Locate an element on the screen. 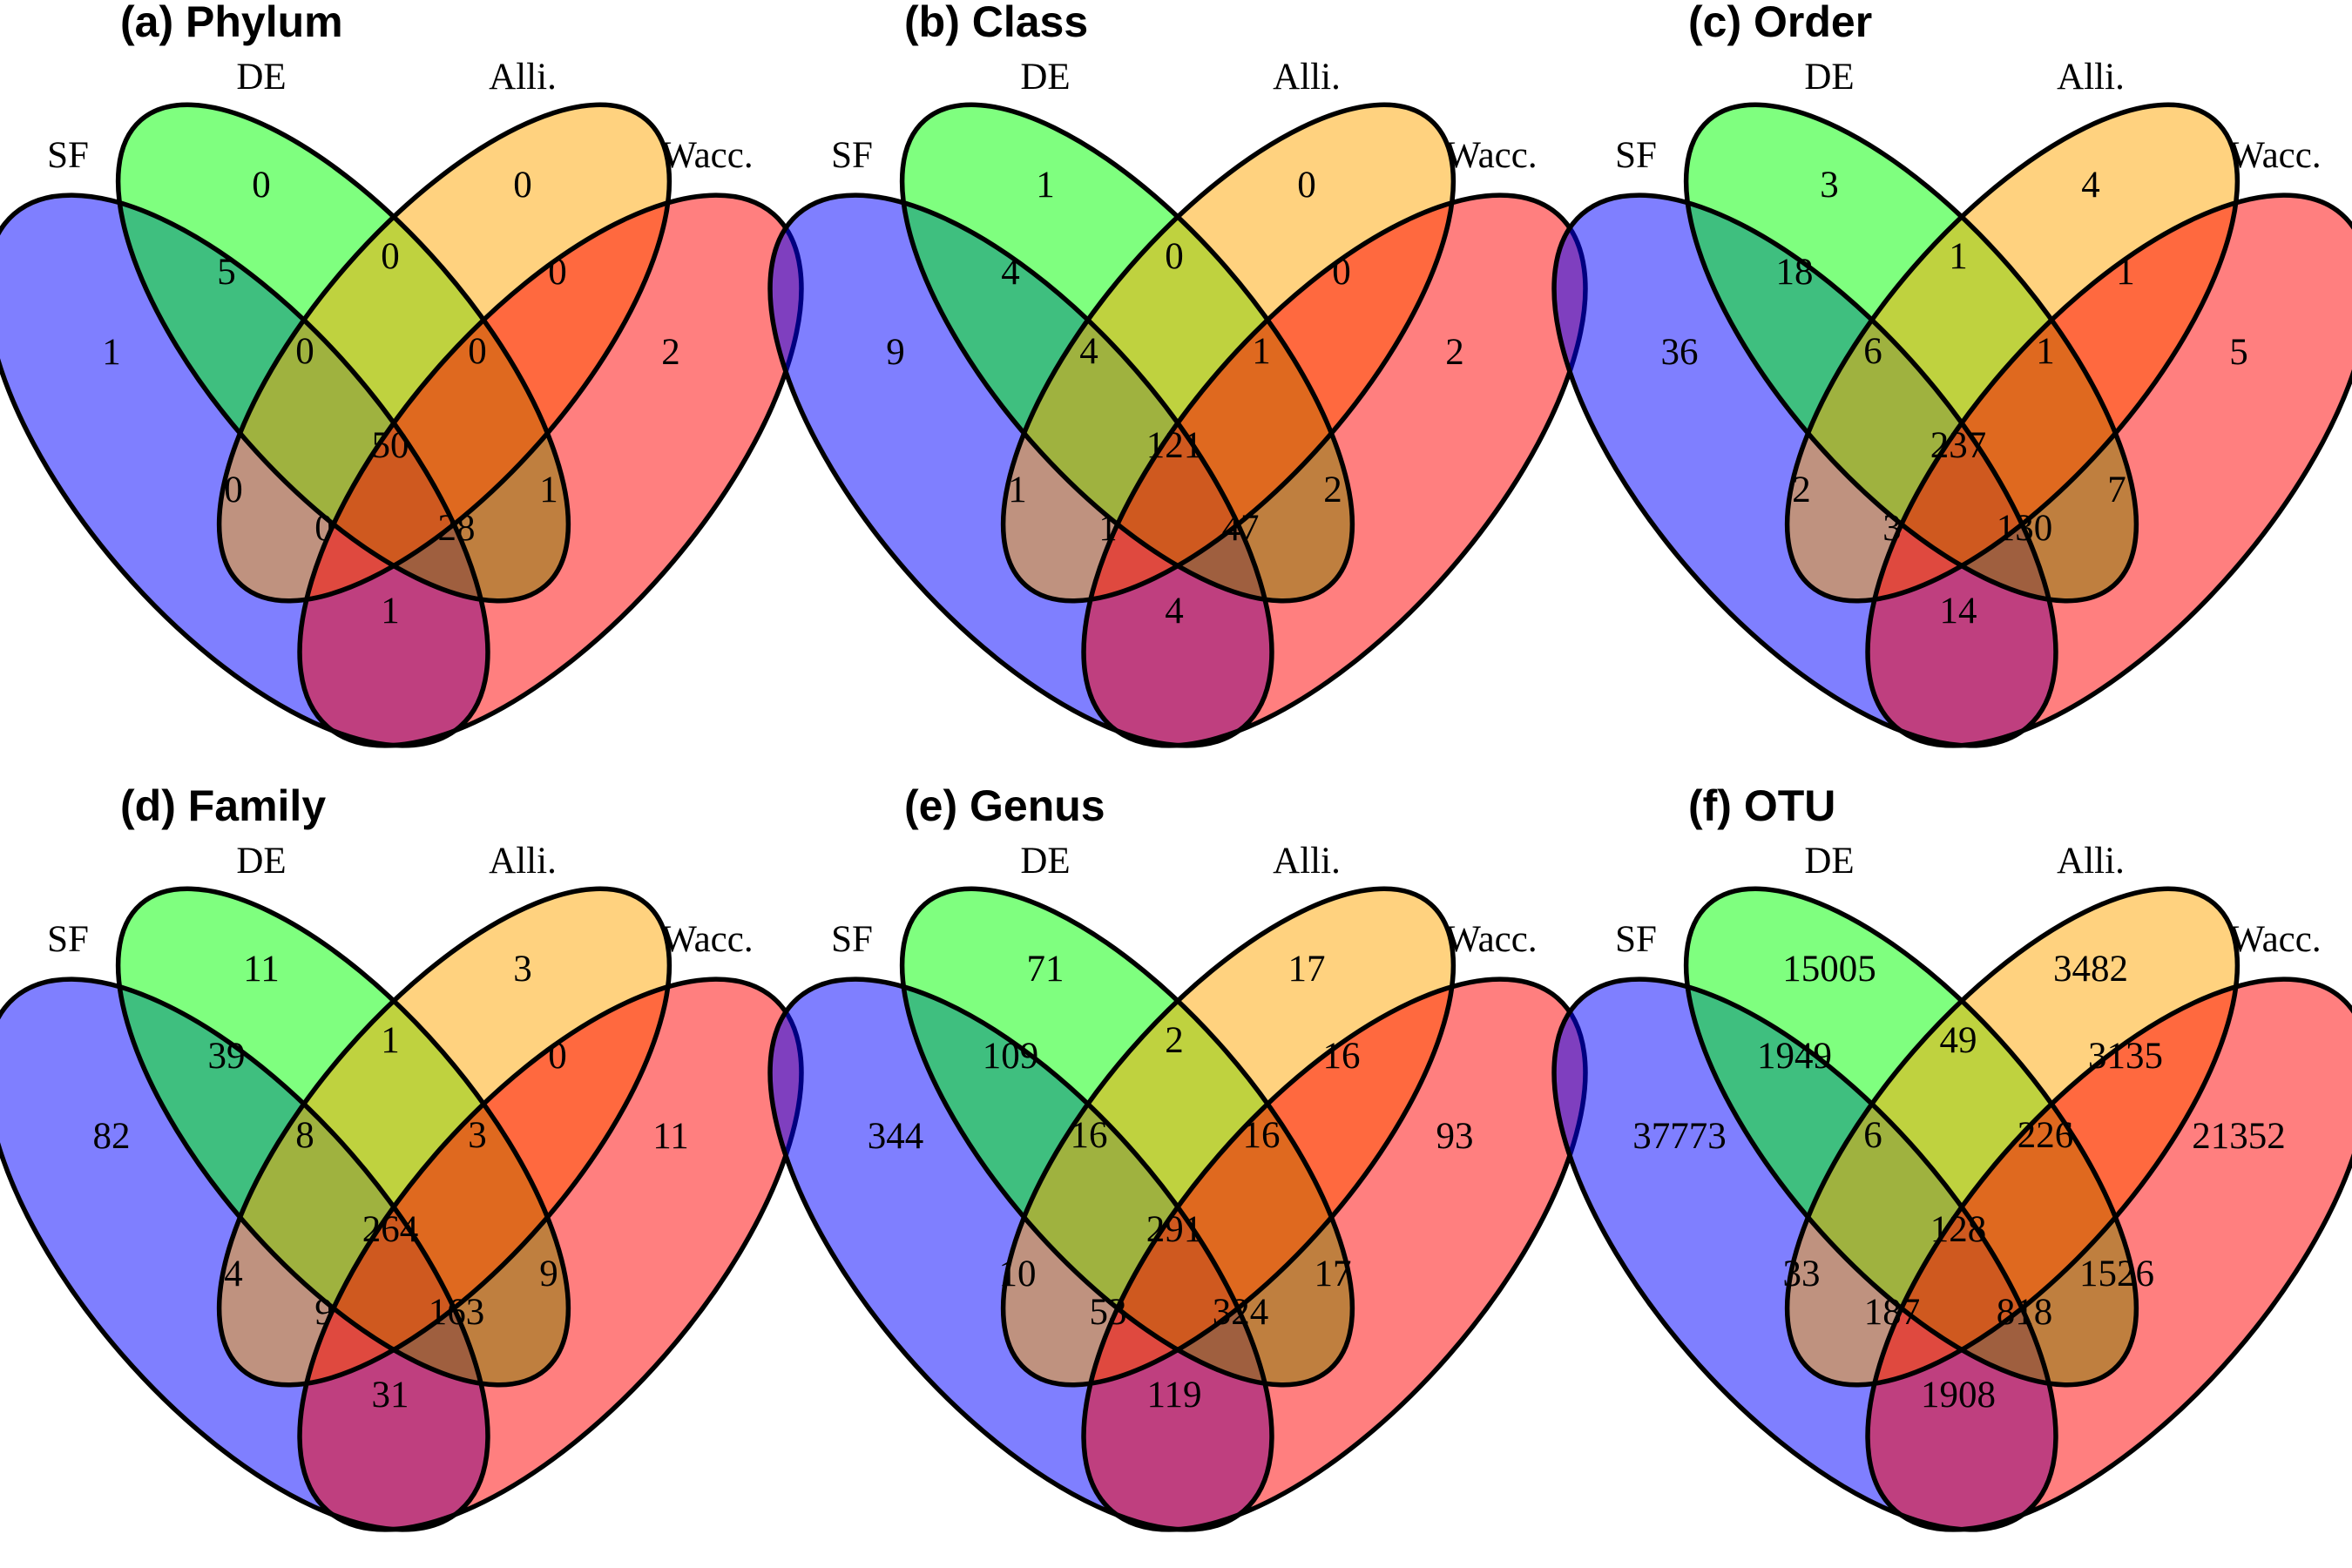  count-sf-alli: 4 is located at coordinates (233, 1274).